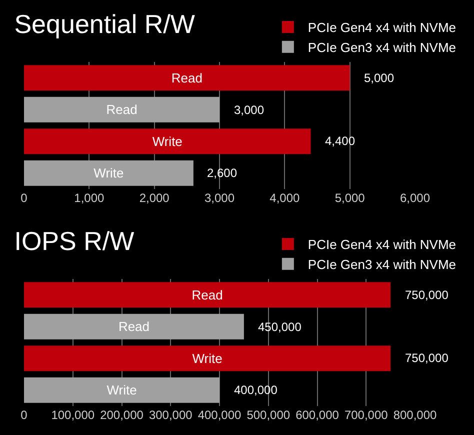  What do you see at coordinates (268, 415) in the screenshot?
I see `x-tick-label: 500,000` at bounding box center [268, 415].